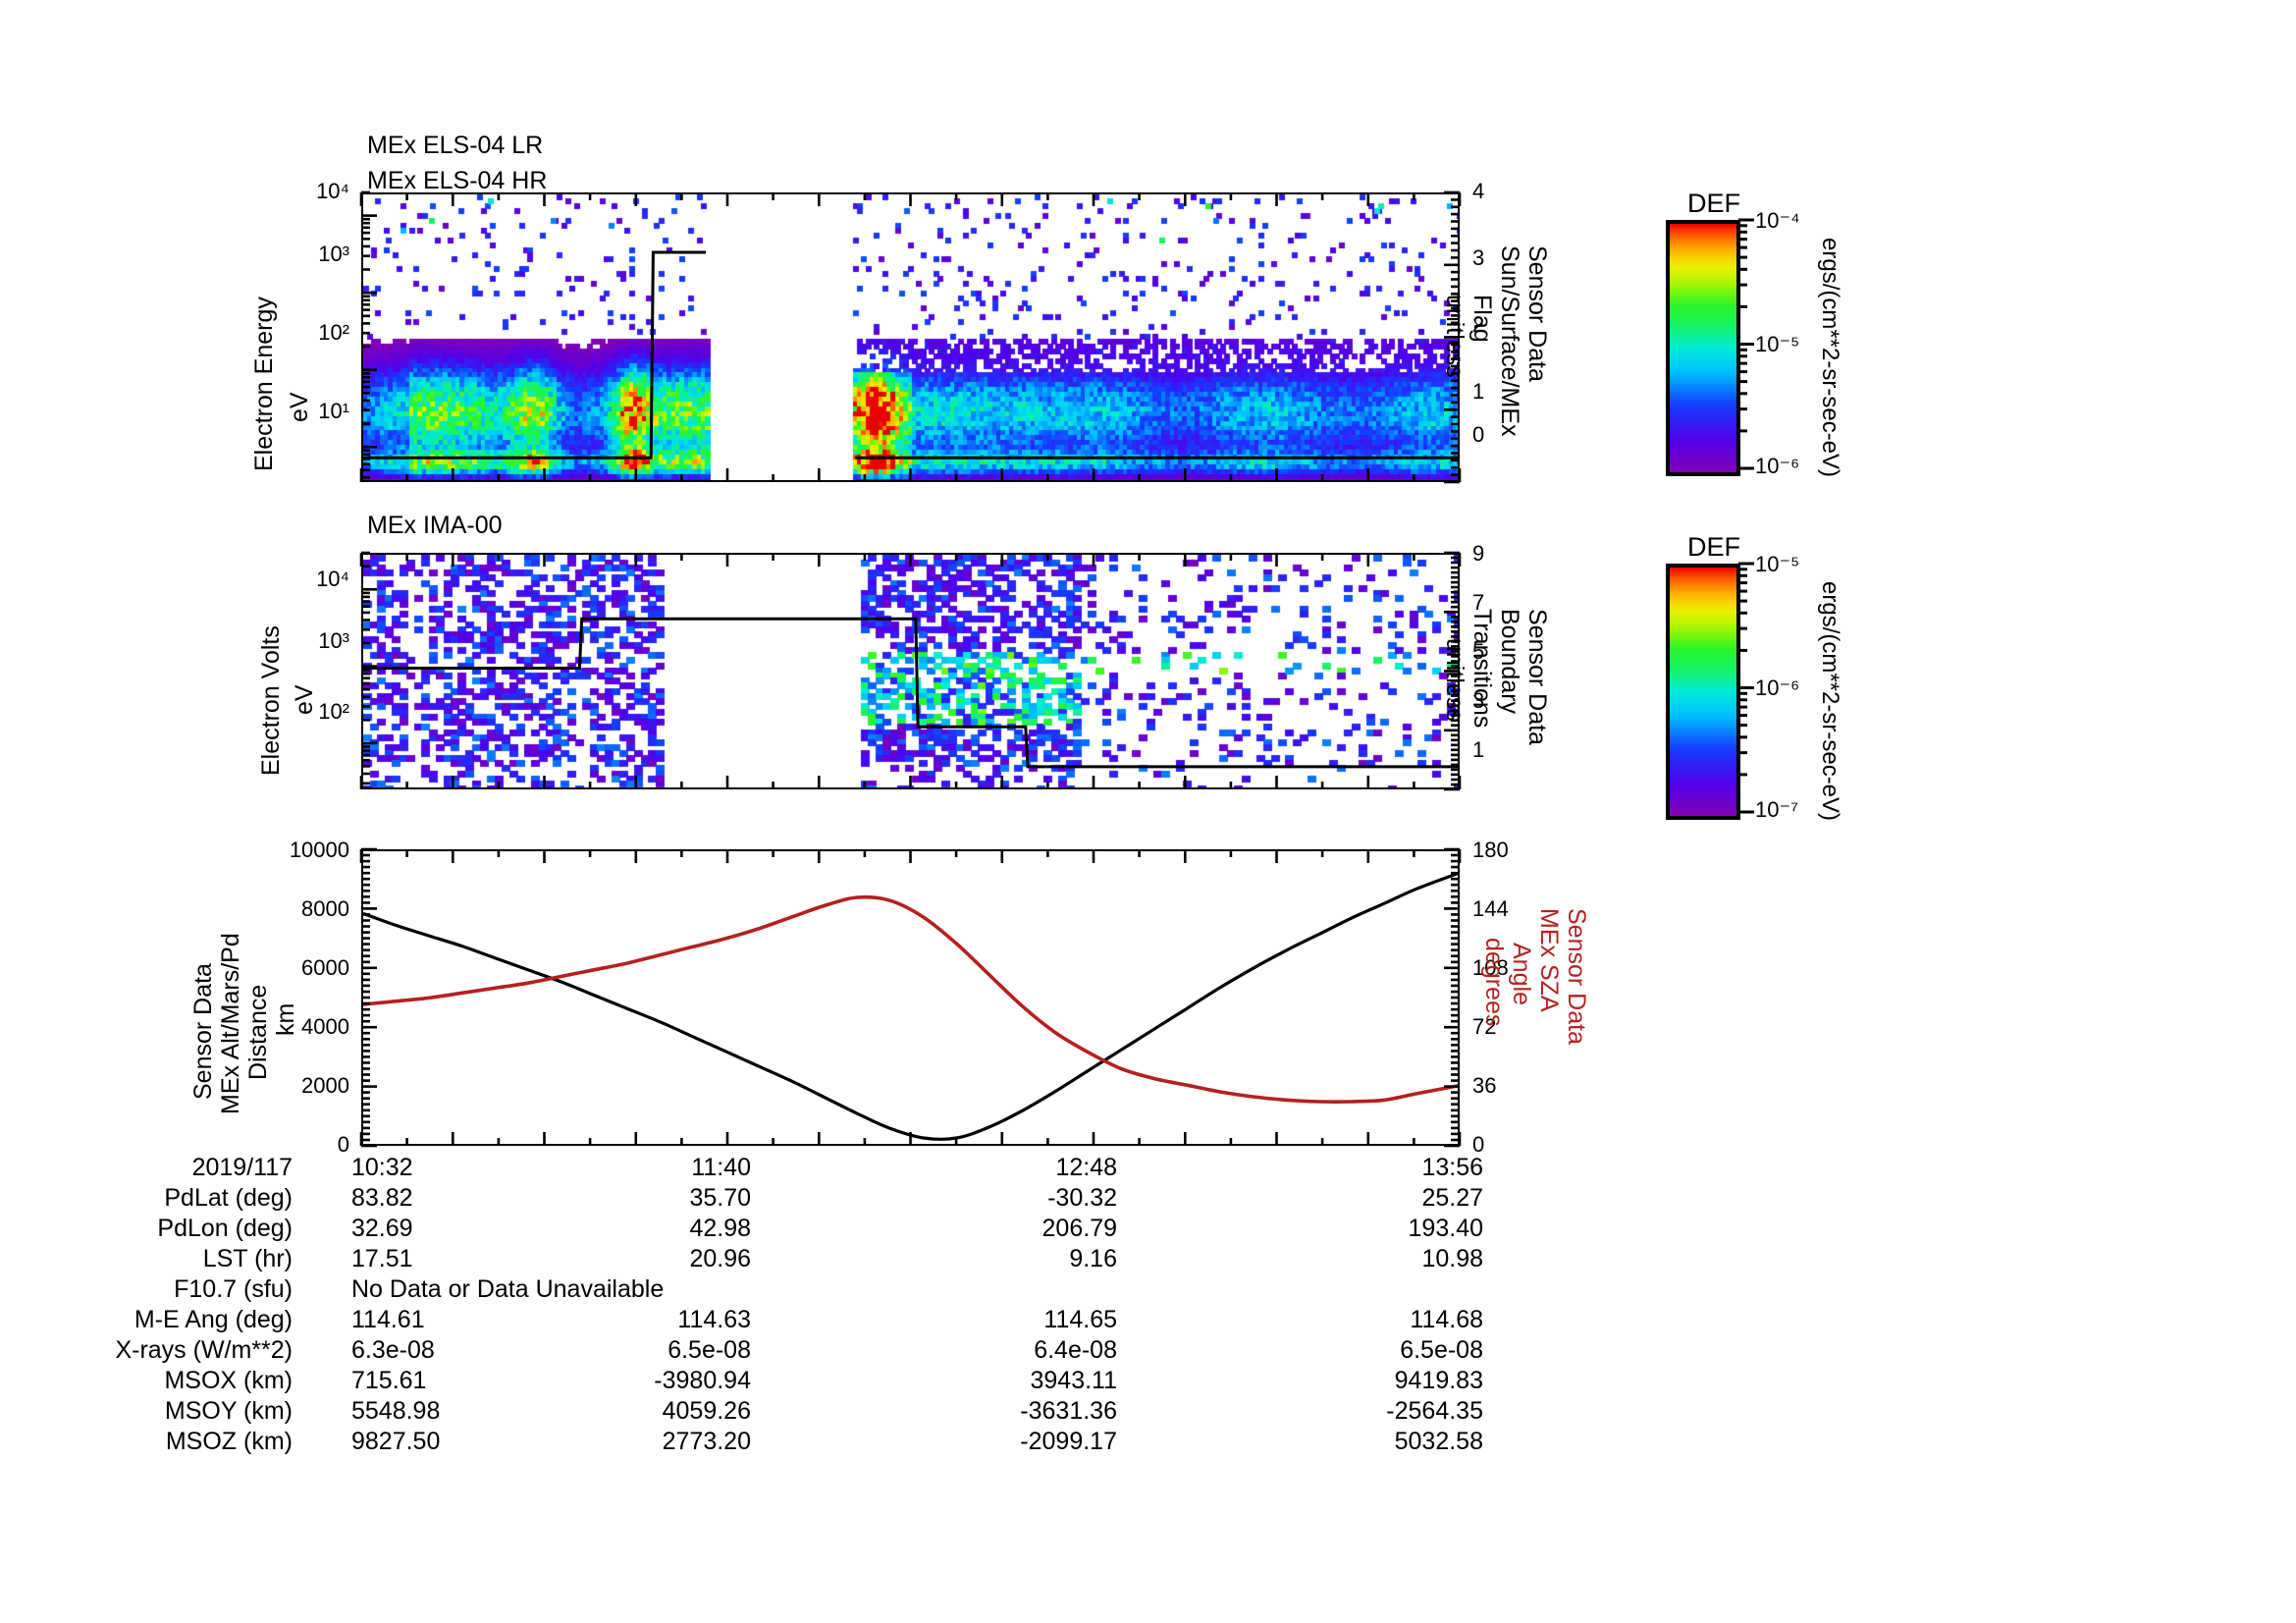 This screenshot has height=1623, width=2296. Describe the element at coordinates (230, 1023) in the screenshot. I see `panel3-left-axis-title-line2: MEx Alt/Mars/Pd` at that location.